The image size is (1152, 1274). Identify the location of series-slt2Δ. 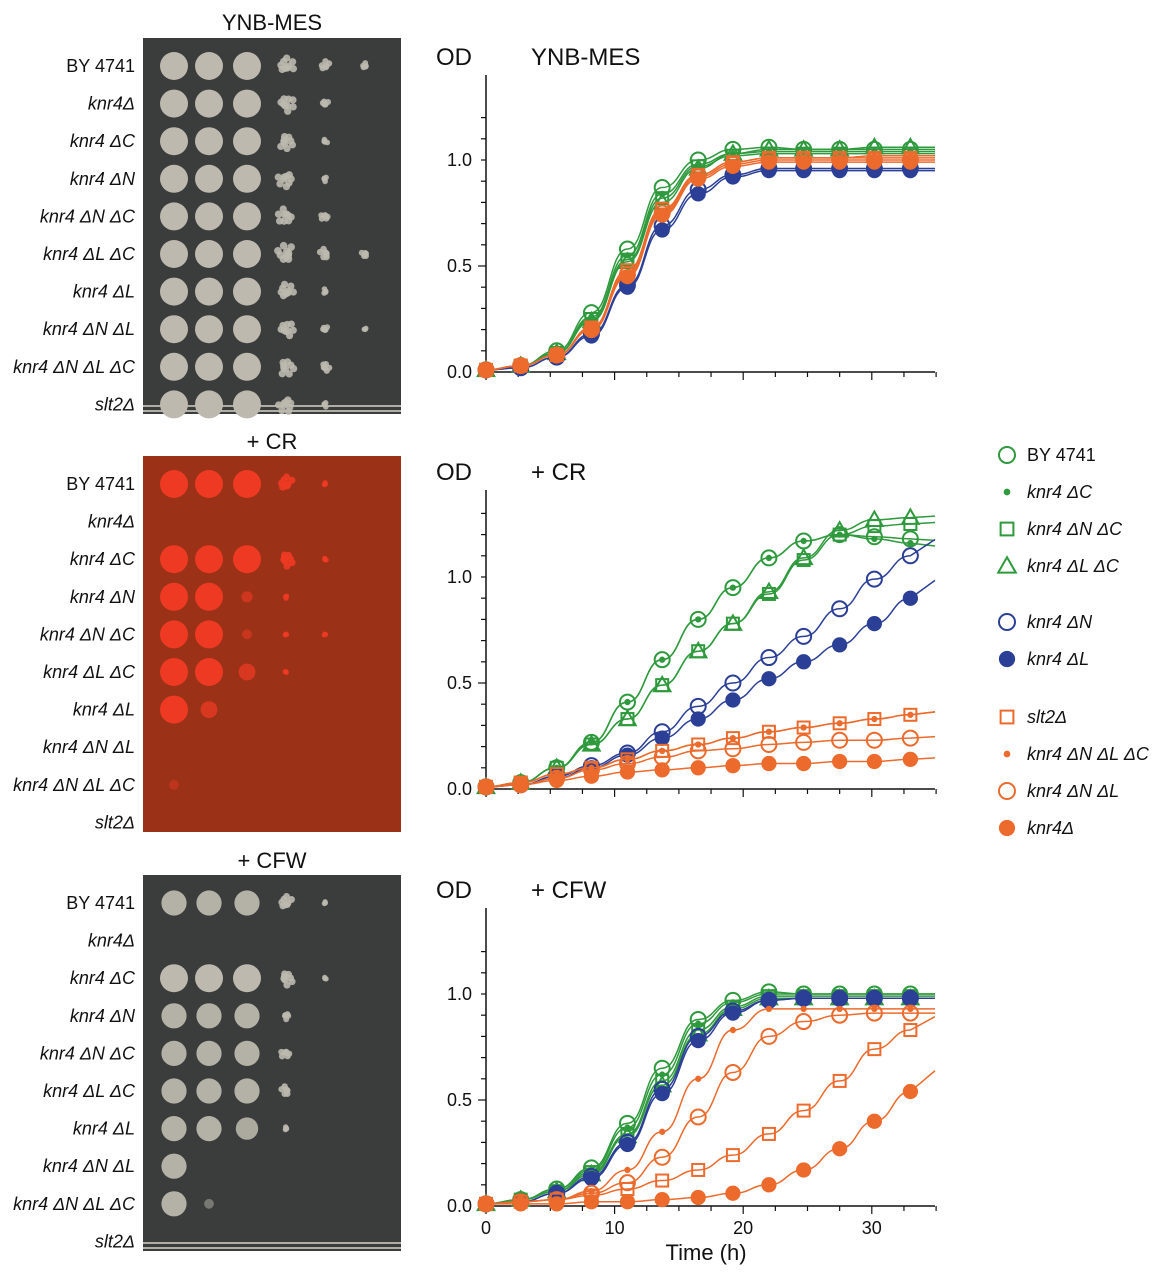
(707, 1113).